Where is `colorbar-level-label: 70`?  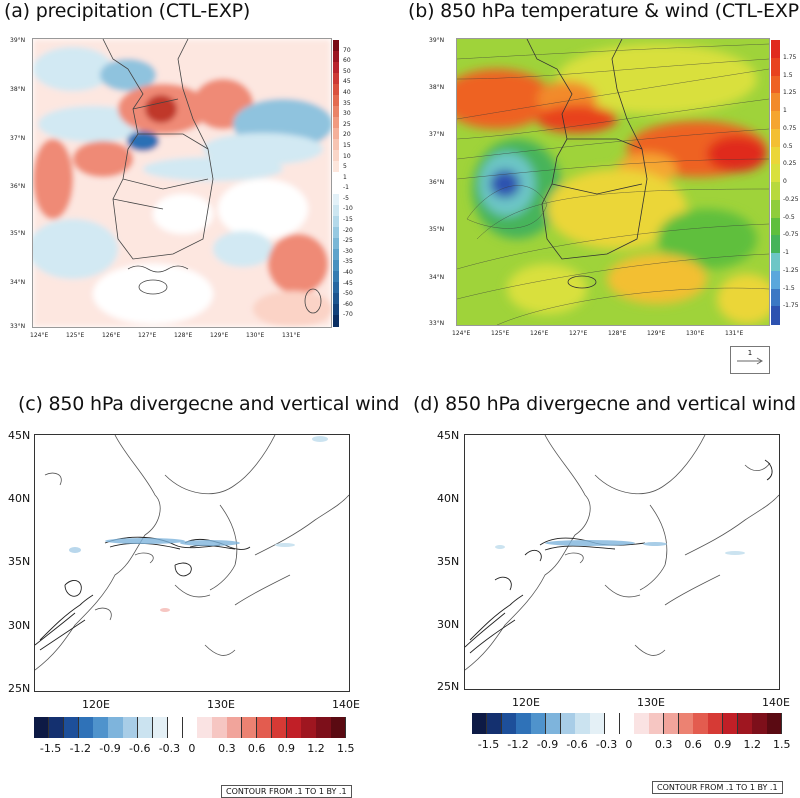
colorbar-level-label: 70 is located at coordinates (347, 50).